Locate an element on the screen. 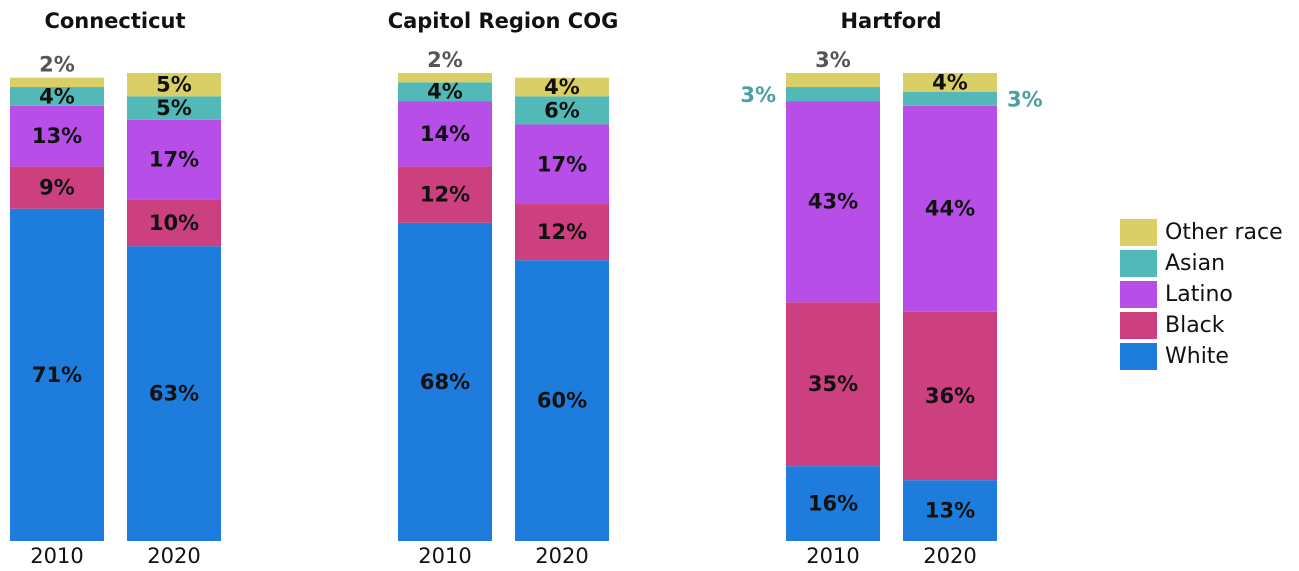 This screenshot has width=1299, height=571. data-label: 60% is located at coordinates (562, 401).